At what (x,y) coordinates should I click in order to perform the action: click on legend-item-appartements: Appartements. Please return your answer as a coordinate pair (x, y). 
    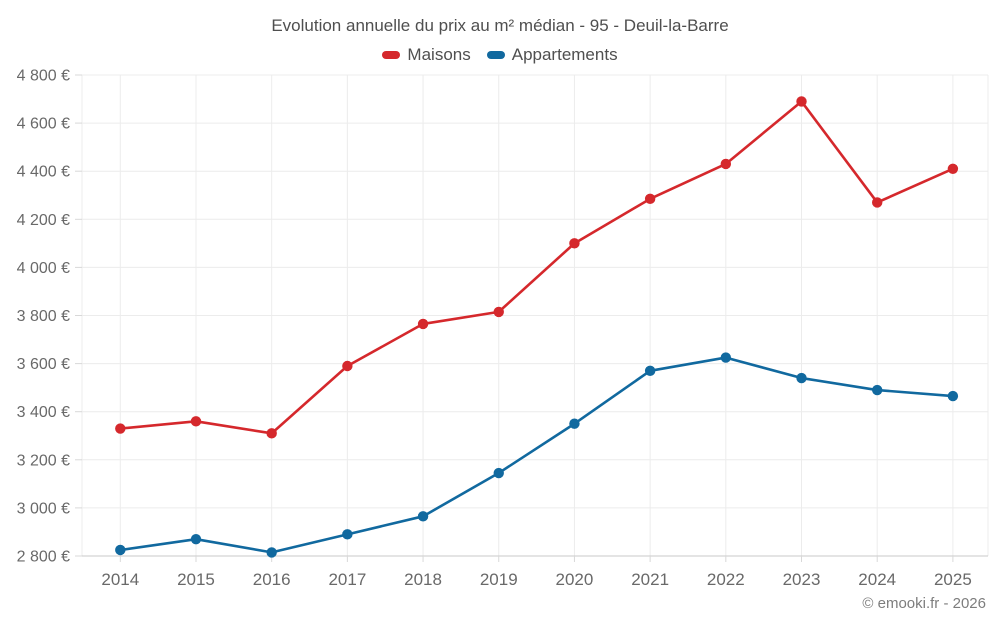
    Looking at the image, I should click on (552, 55).